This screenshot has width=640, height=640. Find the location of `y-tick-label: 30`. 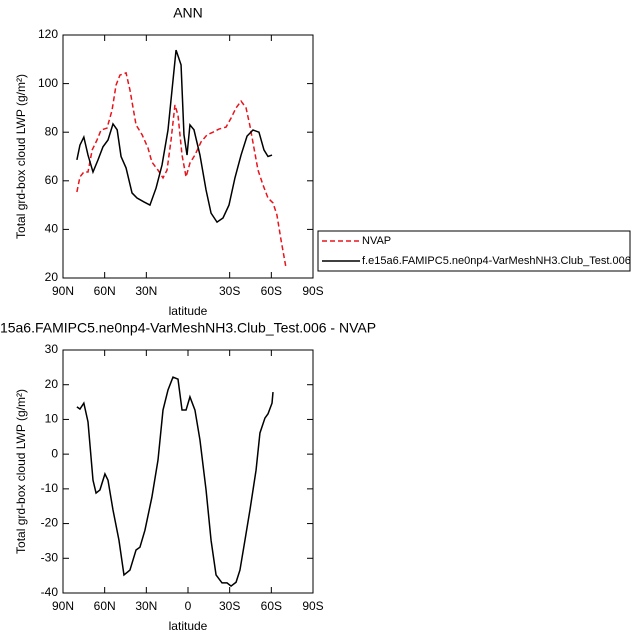

y-tick-label: 30 is located at coordinates (52, 349).